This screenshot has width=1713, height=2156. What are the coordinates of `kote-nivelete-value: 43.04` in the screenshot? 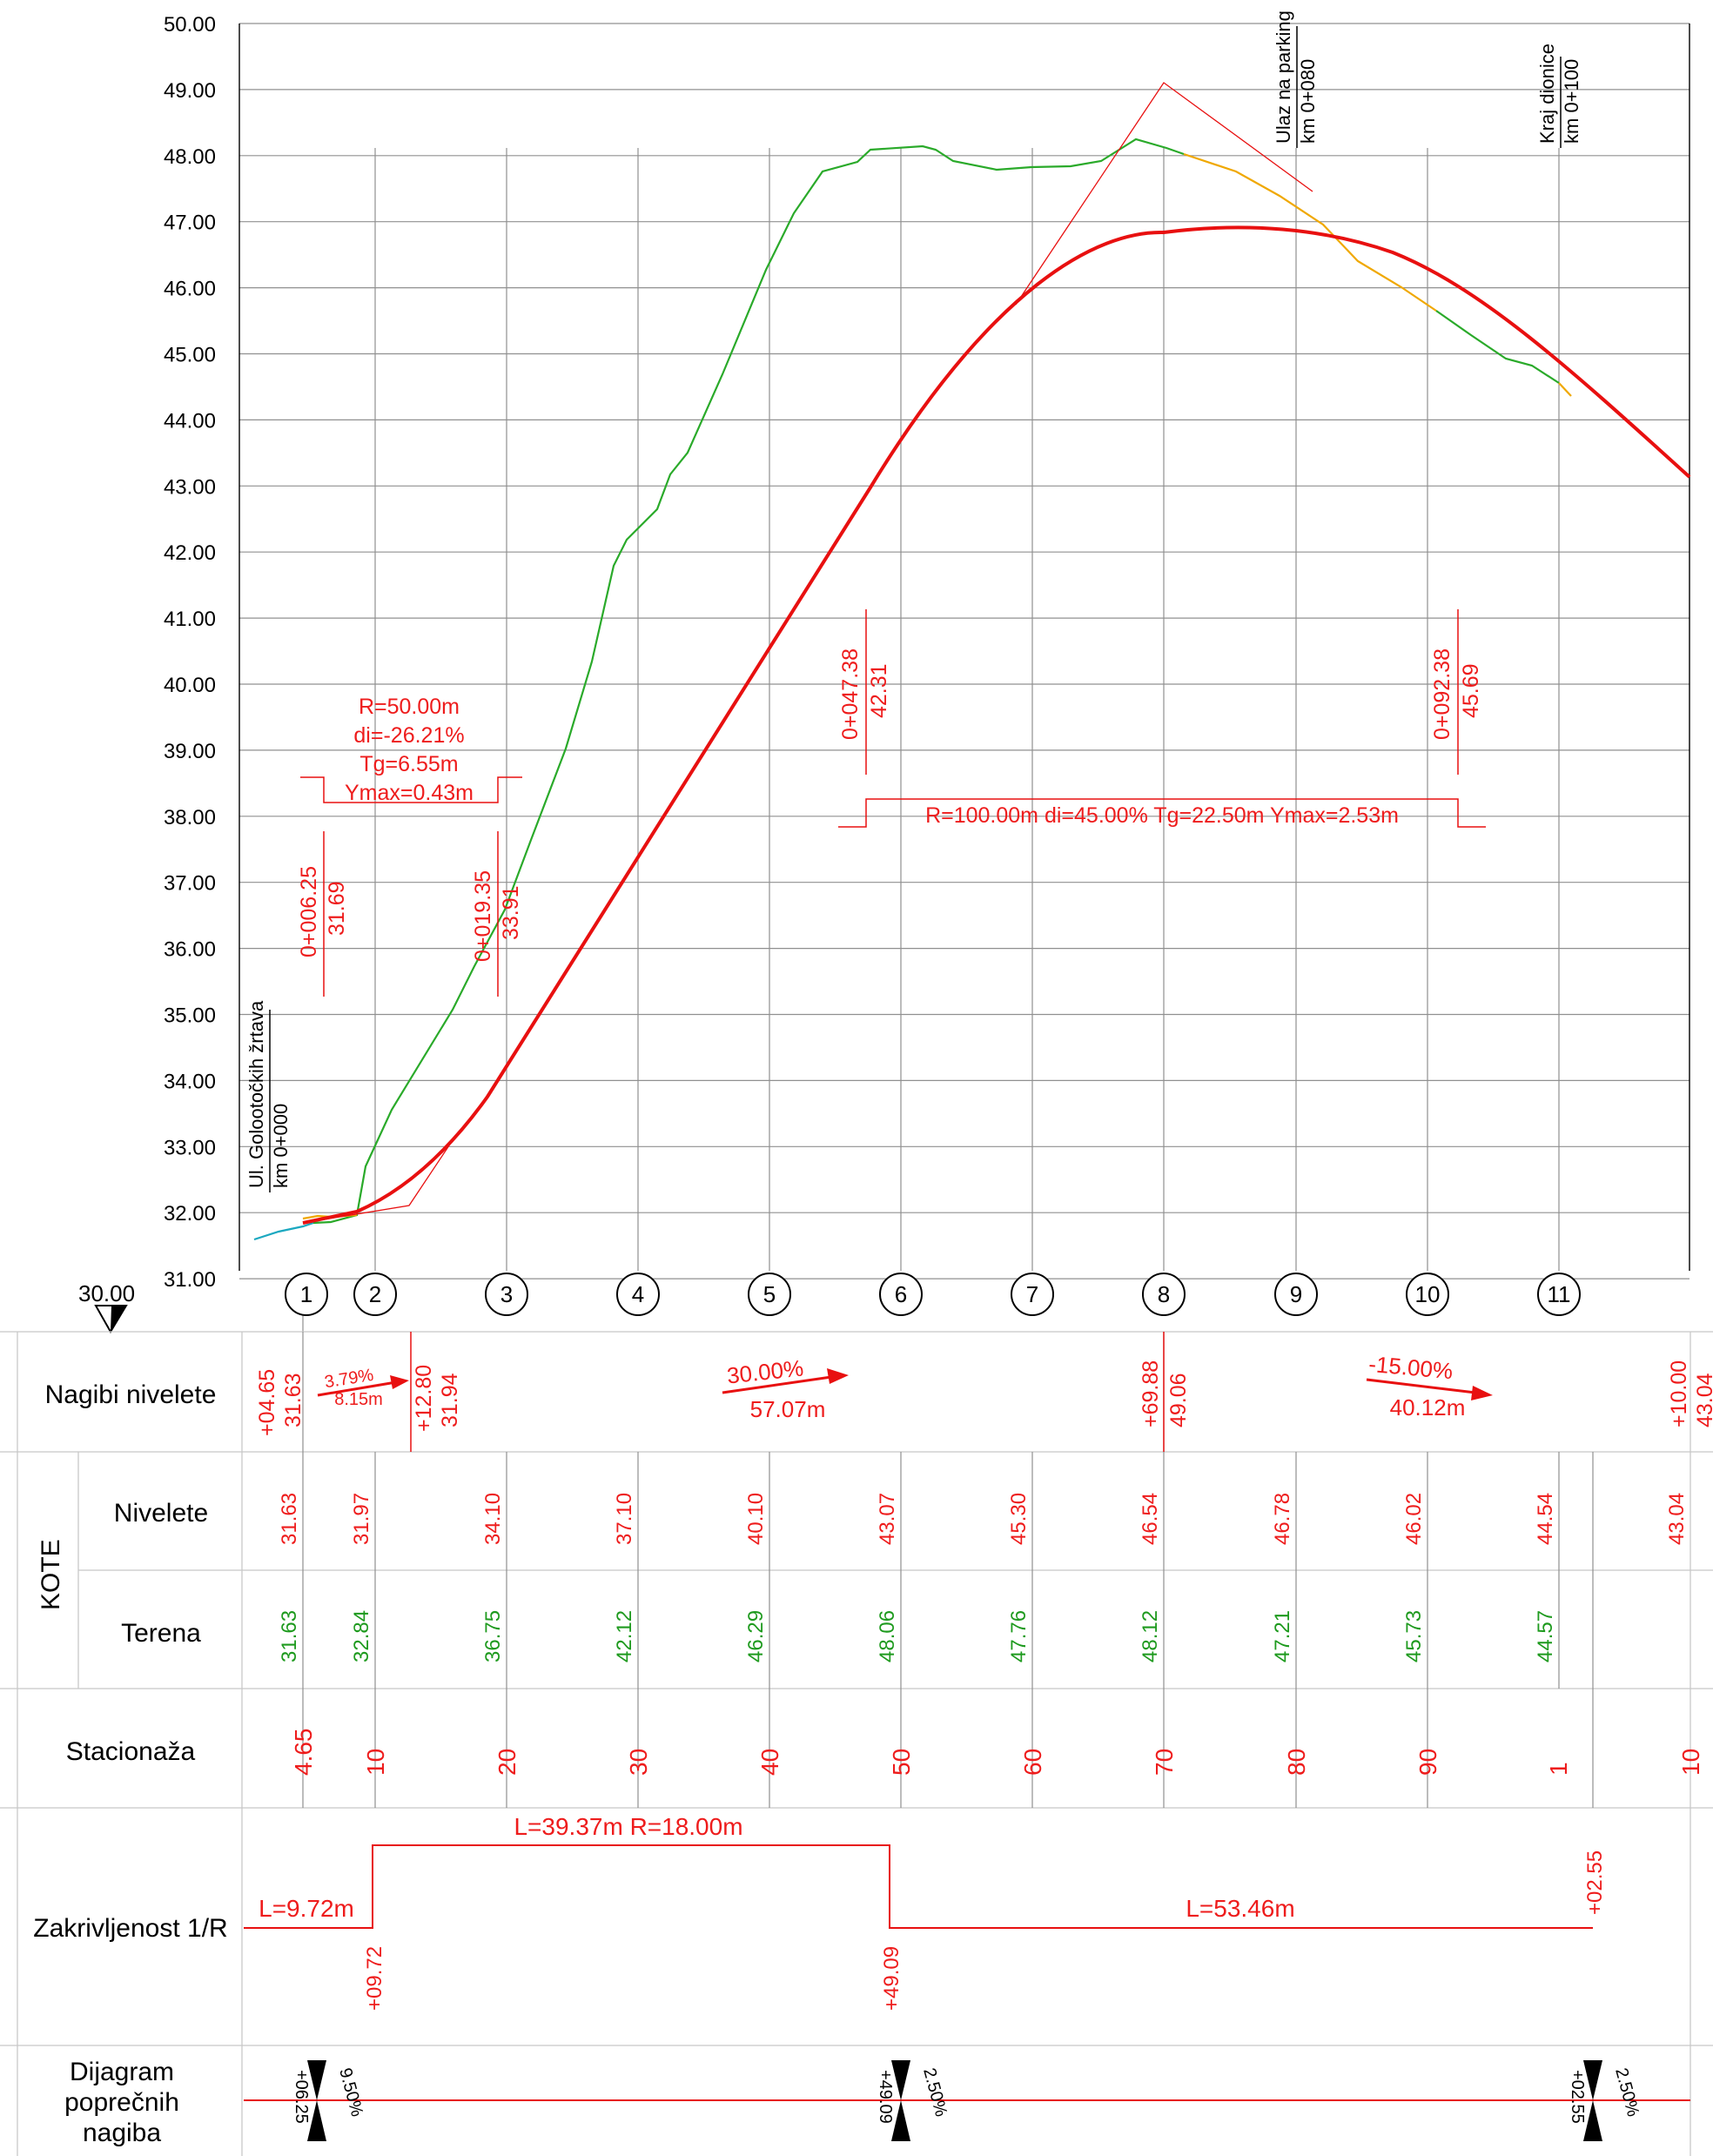 It's located at (1677, 1519).